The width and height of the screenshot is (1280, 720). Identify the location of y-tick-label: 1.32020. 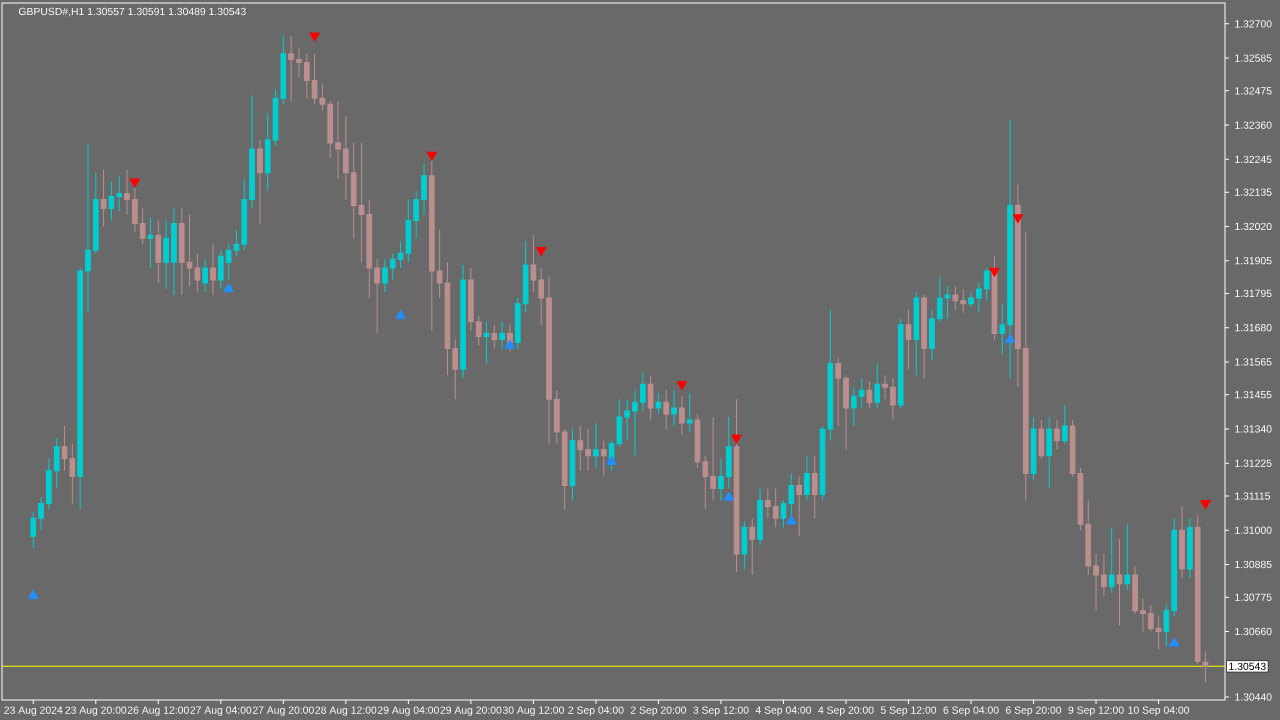
(1253, 226).